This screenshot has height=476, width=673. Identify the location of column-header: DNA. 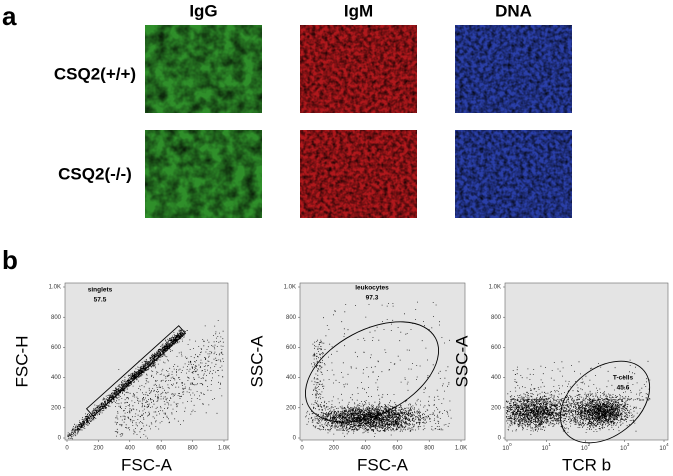
(513, 10).